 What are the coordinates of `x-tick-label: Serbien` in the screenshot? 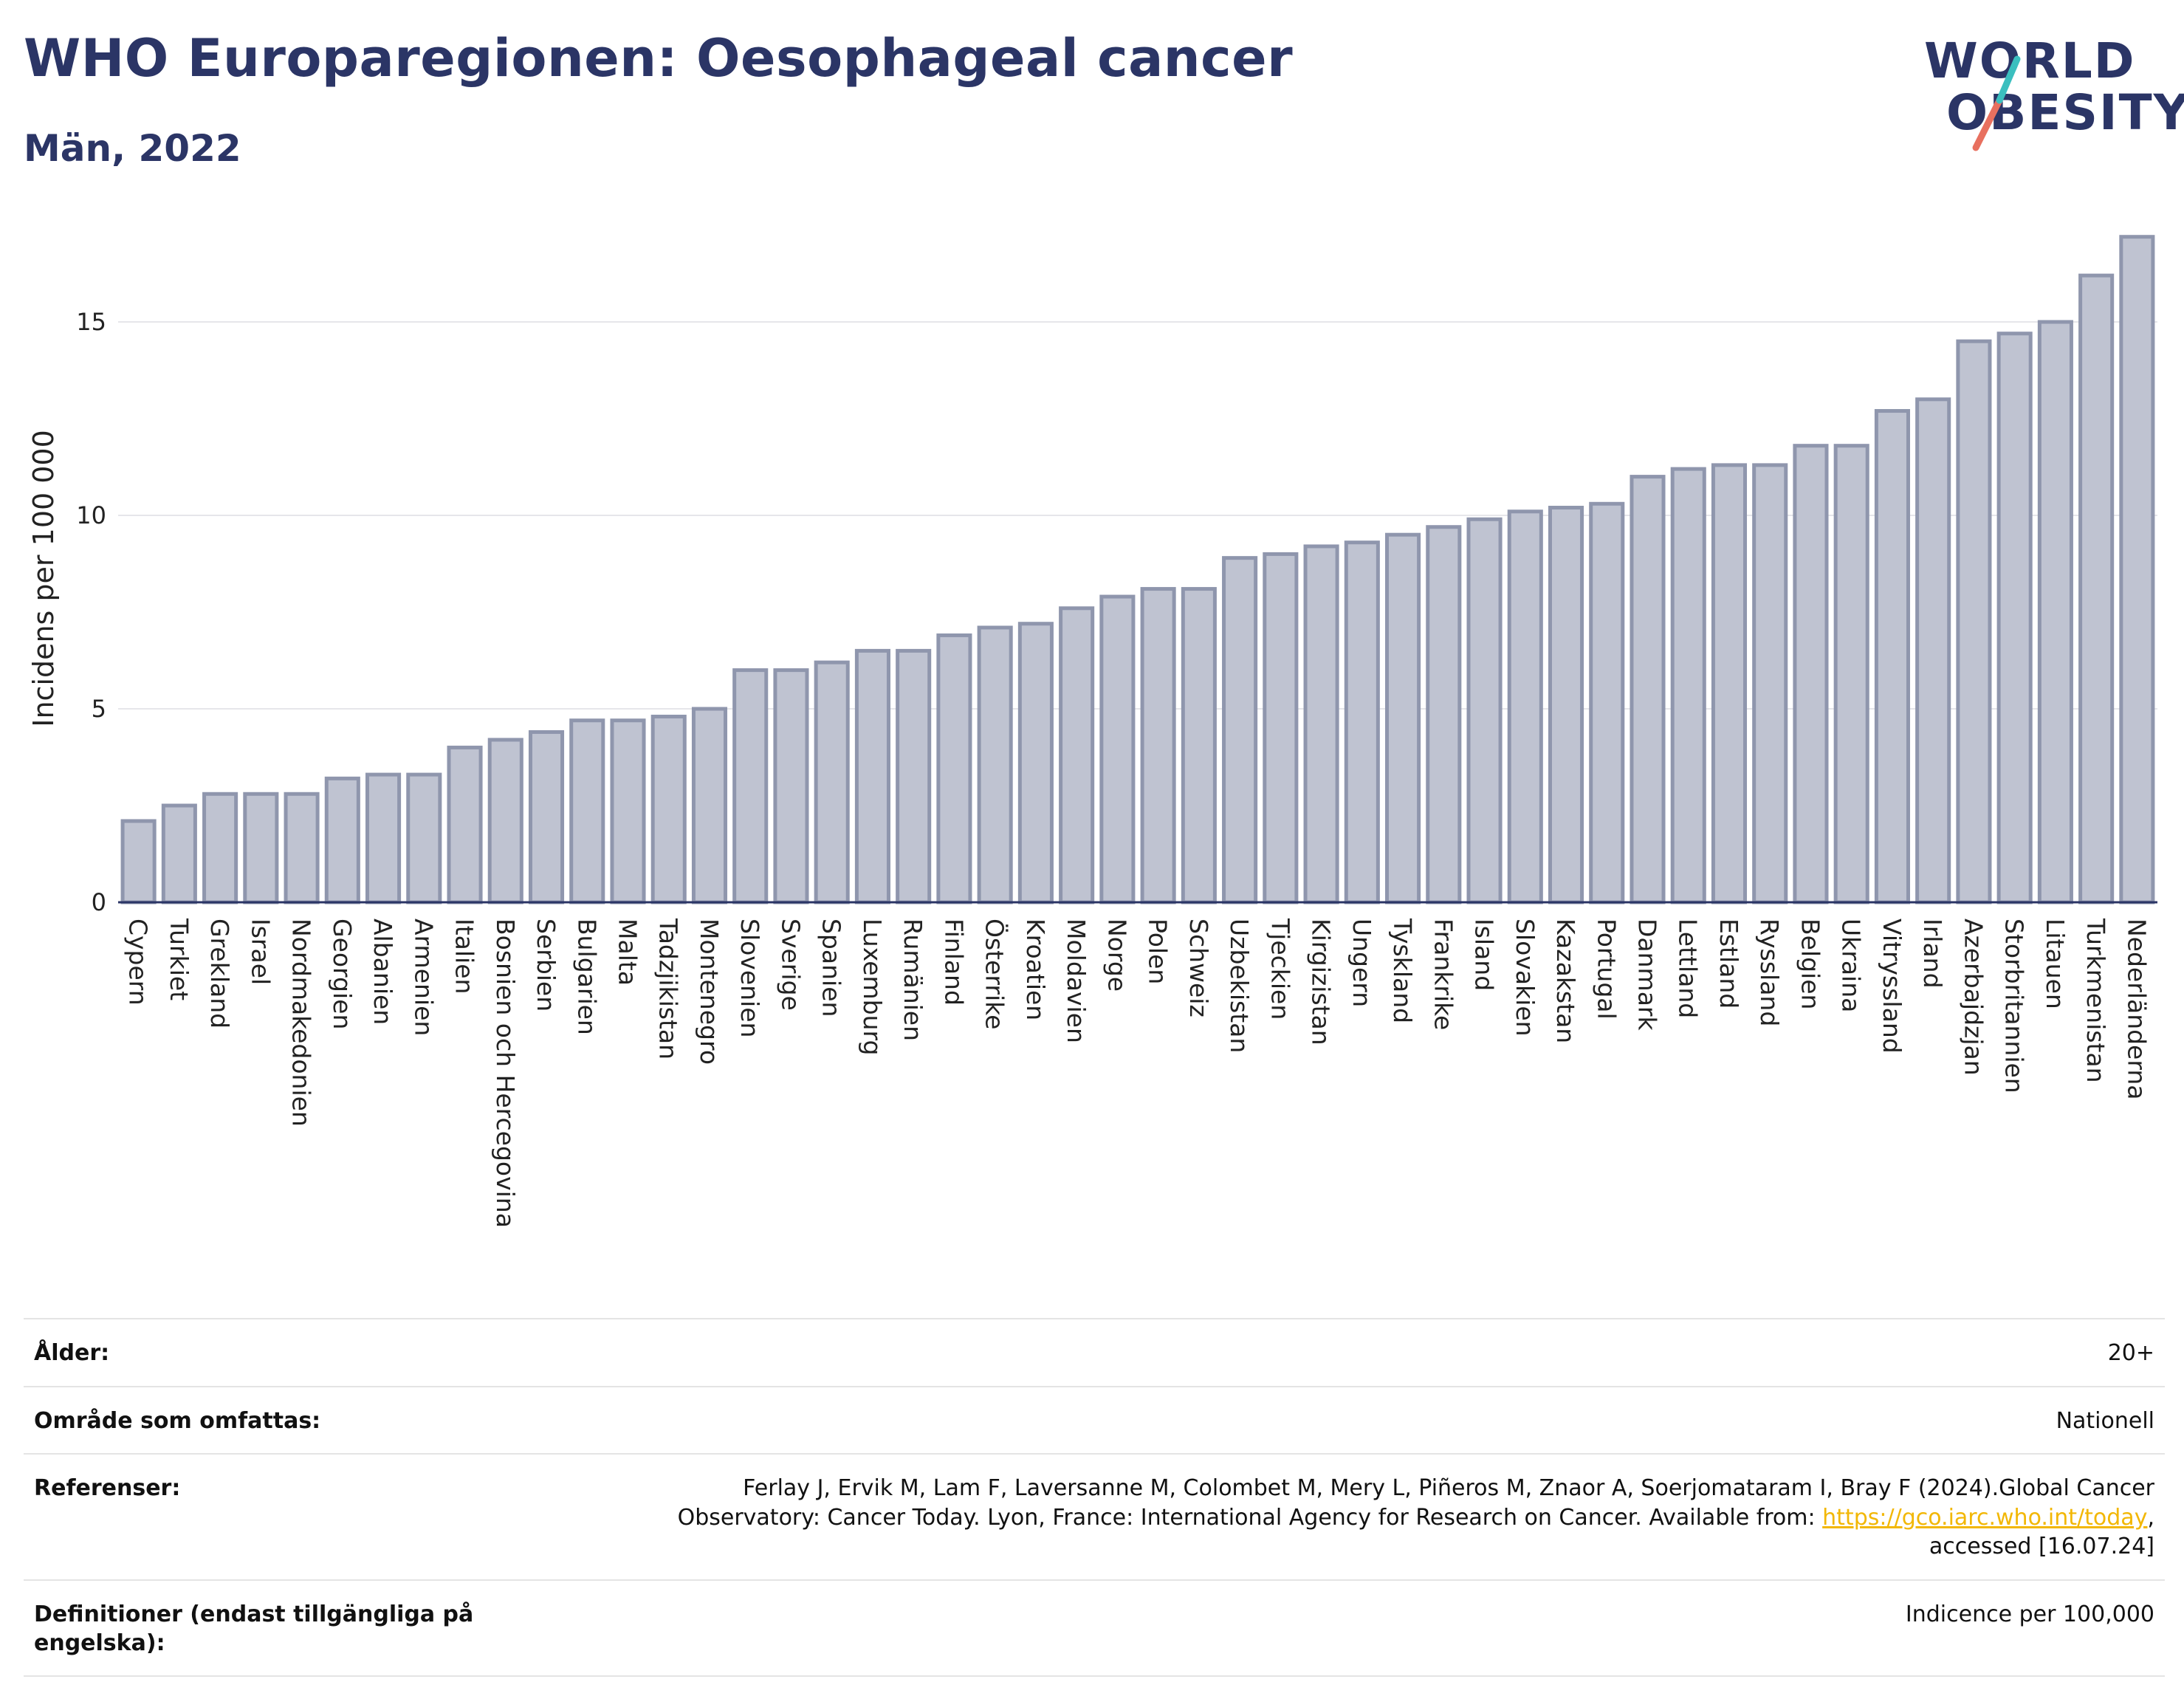 It's located at (546, 965).